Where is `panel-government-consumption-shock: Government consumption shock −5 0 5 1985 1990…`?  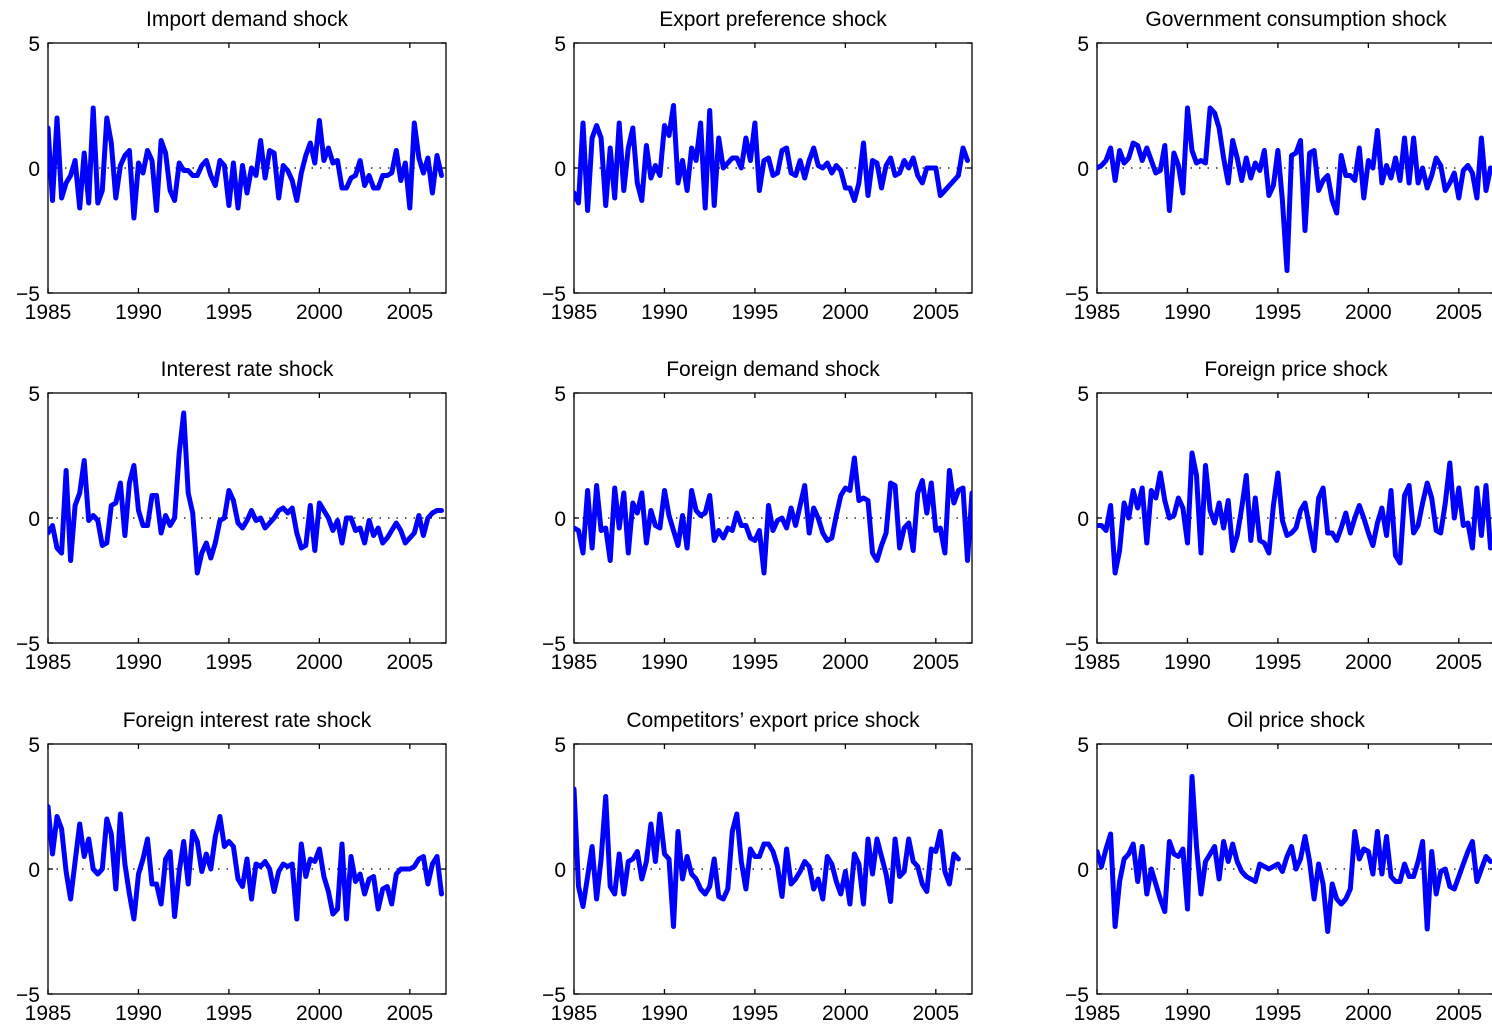 panel-government-consumption-shock: Government consumption shock −5 0 5 1985 1990… is located at coordinates (1278, 166).